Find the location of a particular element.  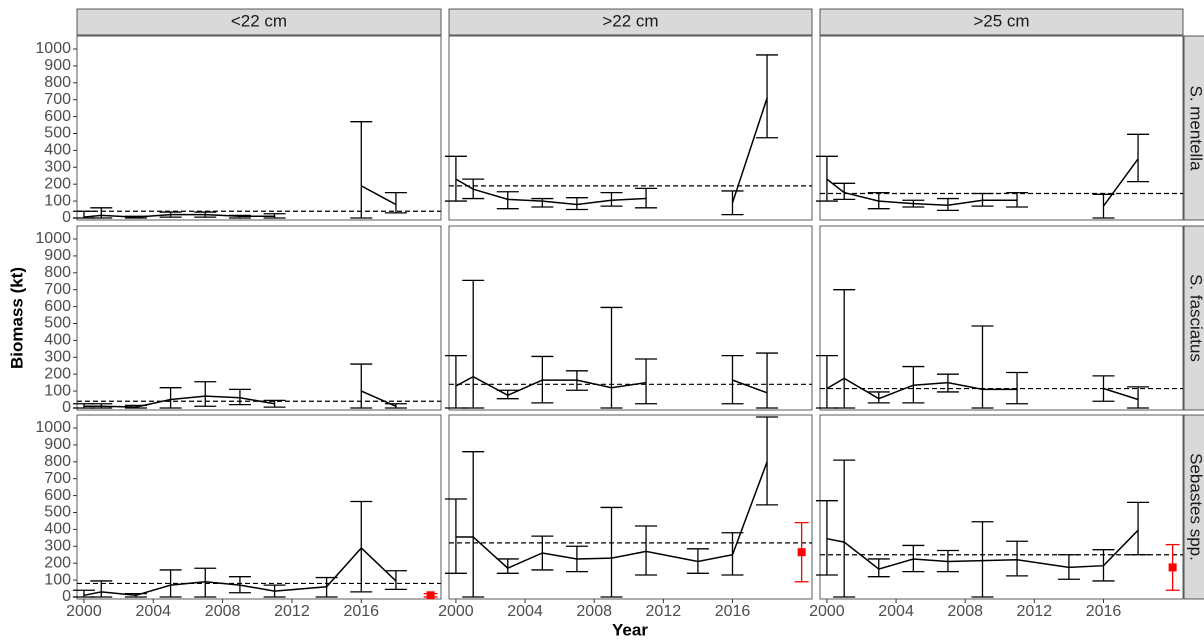

x-axis-title: Year is located at coordinates (630, 629).